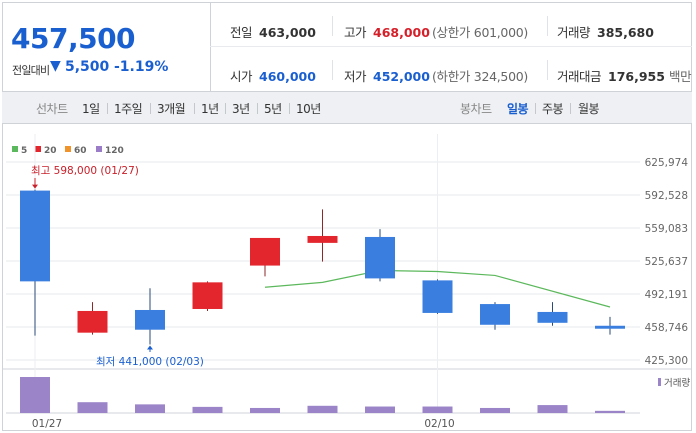 The width and height of the screenshot is (696, 433). What do you see at coordinates (355, 395) in the screenshot?
I see `volume-bars: 거래량` at bounding box center [355, 395].